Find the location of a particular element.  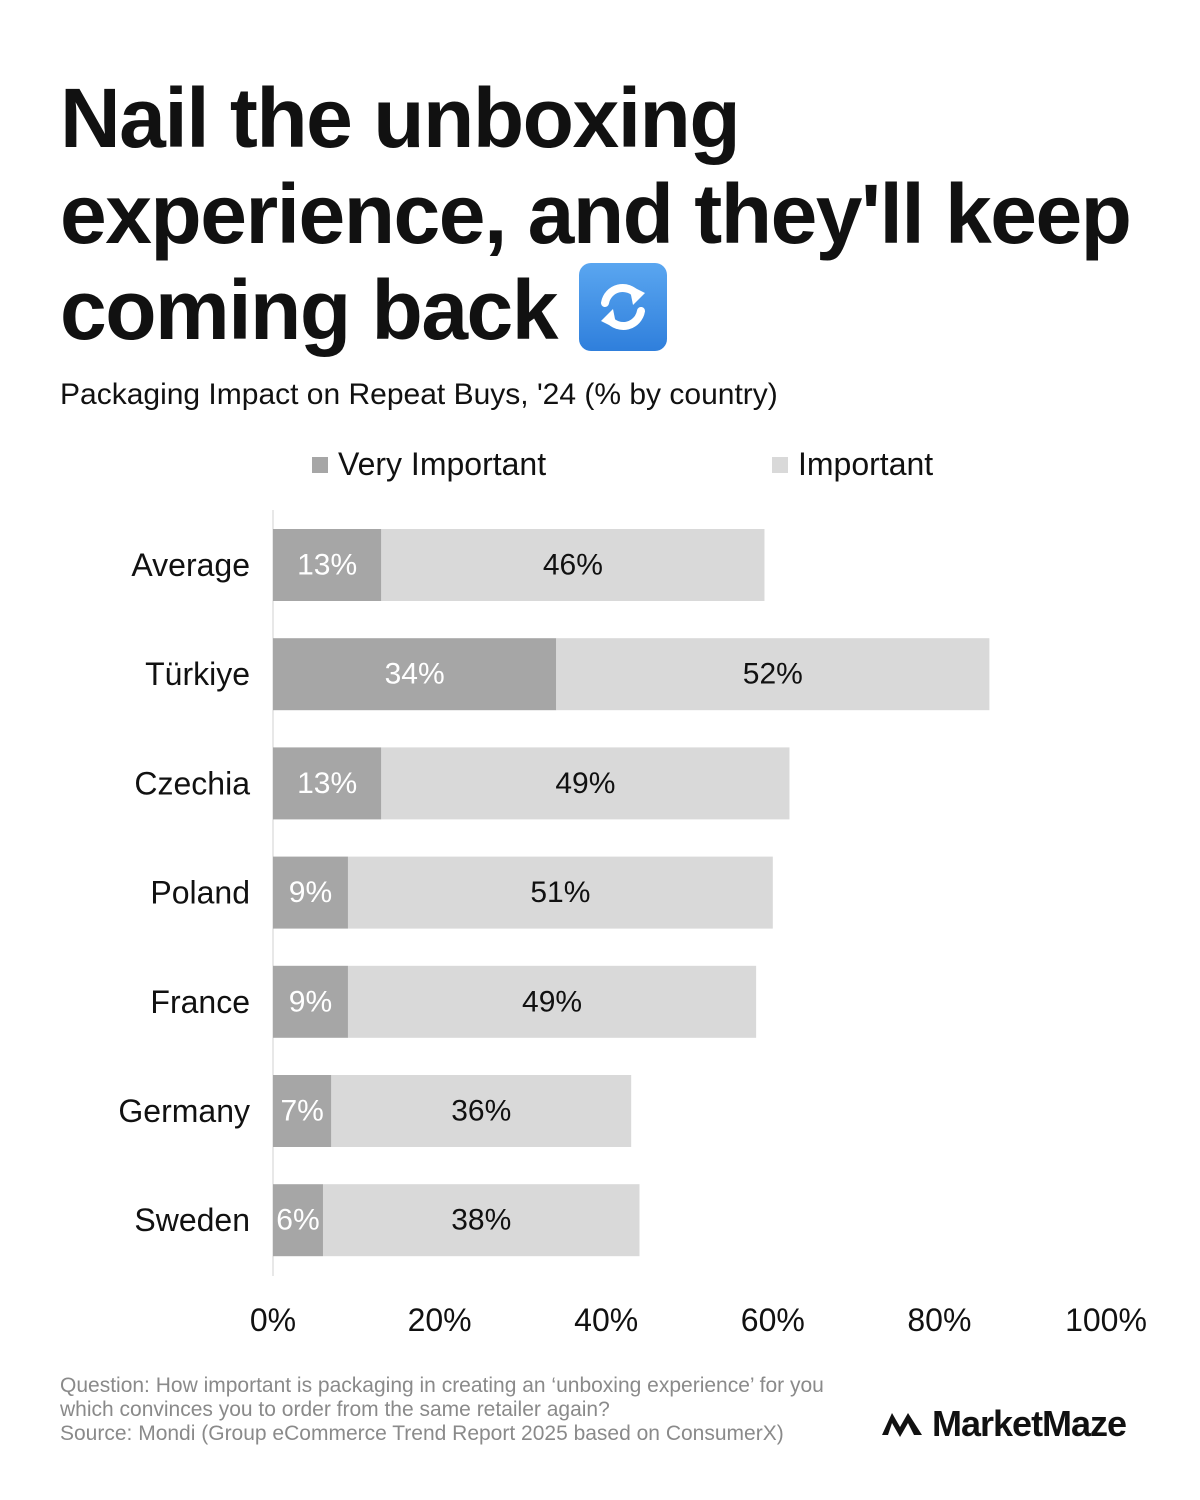

category-label: Average is located at coordinates (190, 565).